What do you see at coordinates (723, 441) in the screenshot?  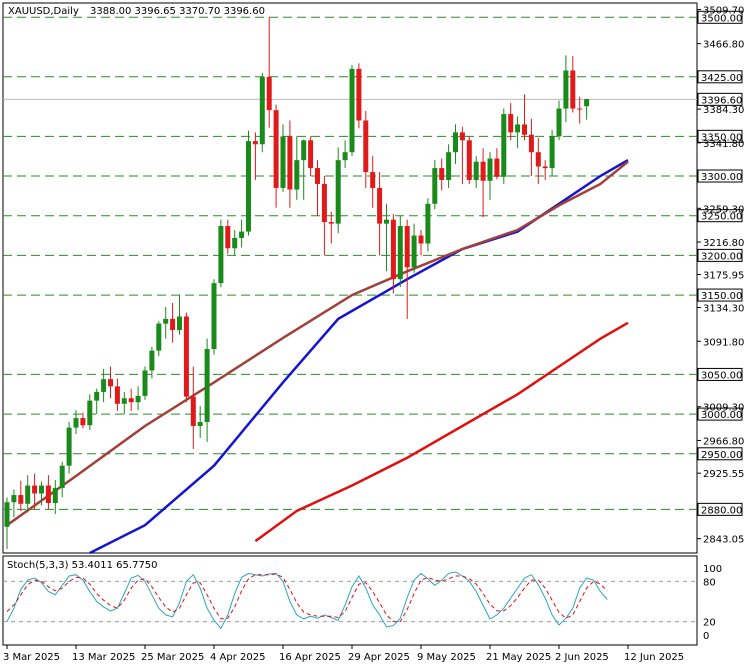 I see `y-tick-label: 2966.80` at bounding box center [723, 441].